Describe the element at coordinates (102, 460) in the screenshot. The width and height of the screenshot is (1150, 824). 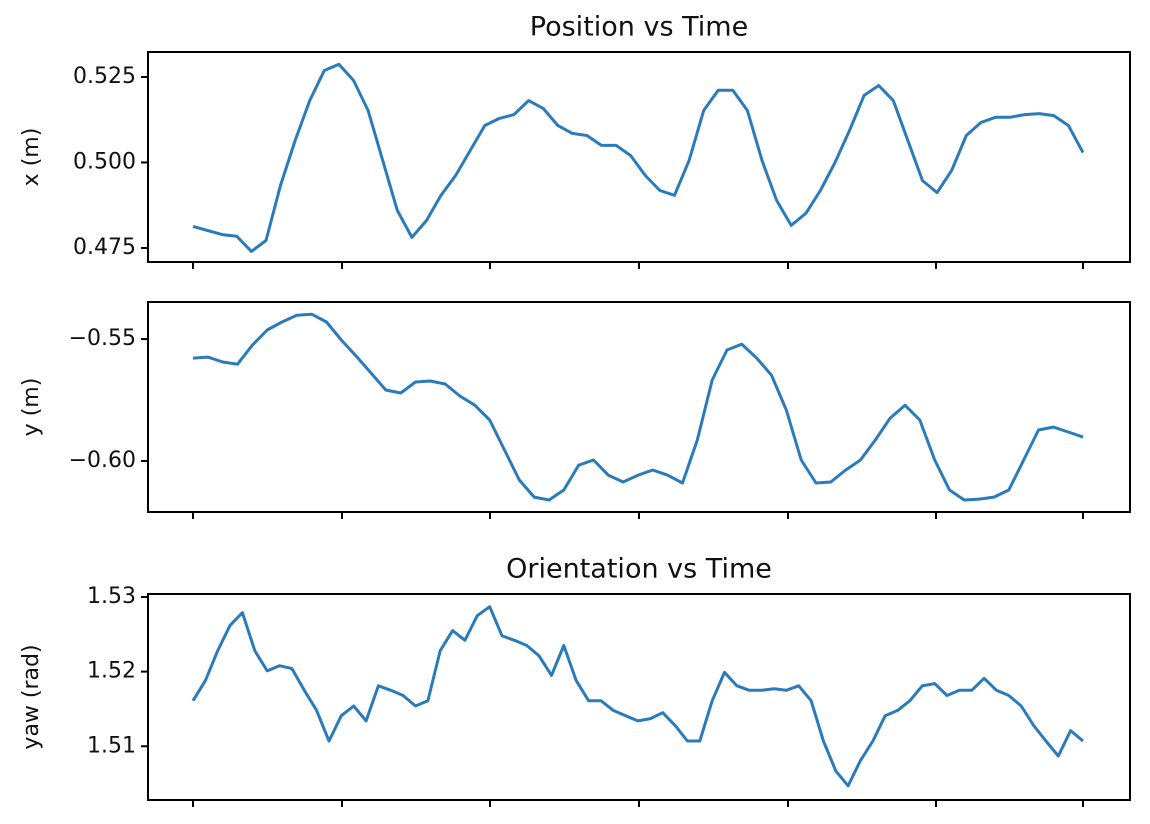
I see `y-tick-label: −0.60` at that location.